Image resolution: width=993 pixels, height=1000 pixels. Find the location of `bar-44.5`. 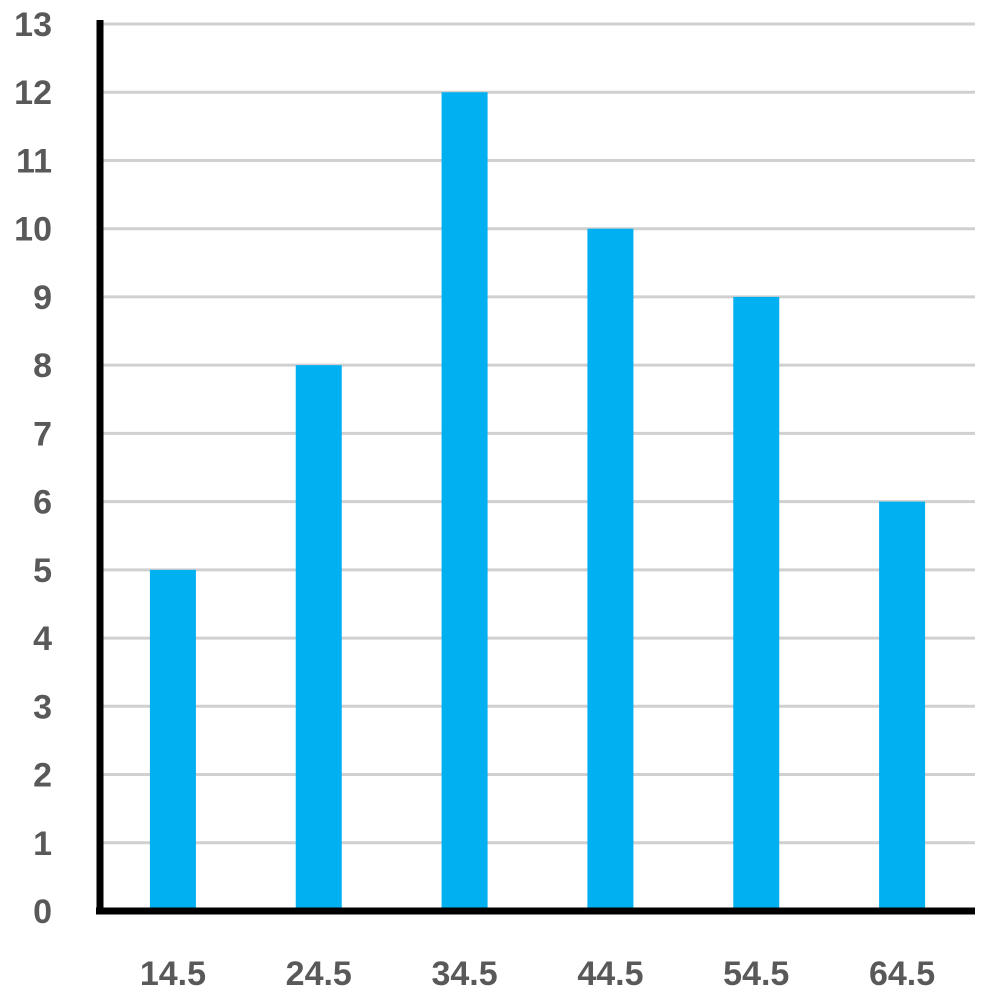

bar-44.5 is located at coordinates (610, 569).